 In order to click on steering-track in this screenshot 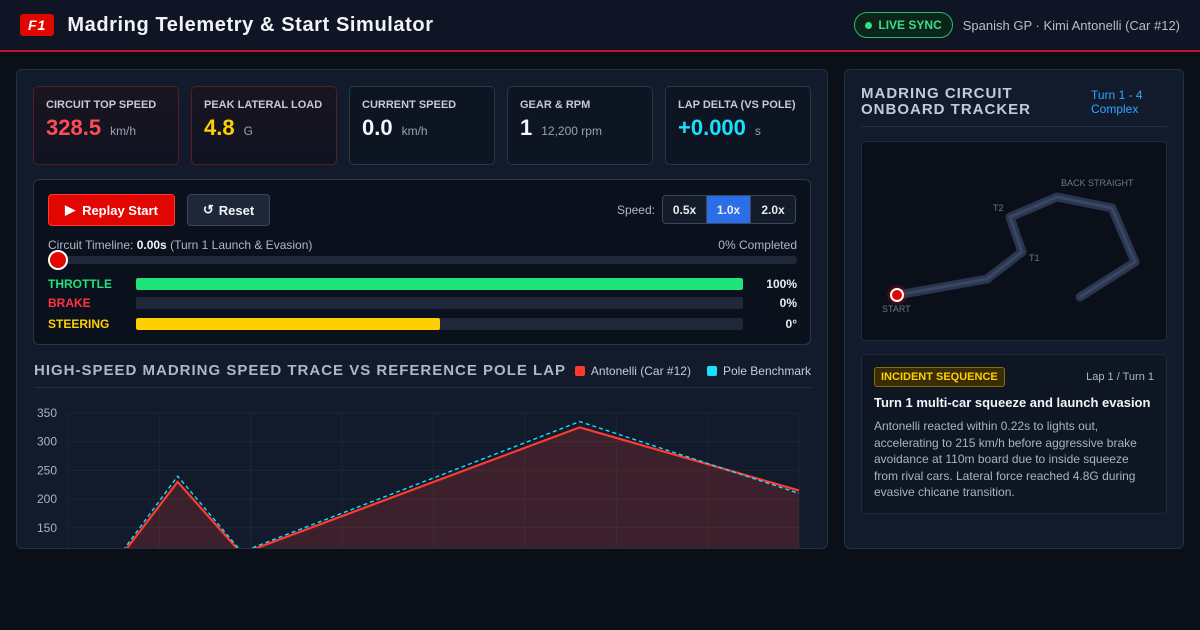, I will do `click(439, 324)`.